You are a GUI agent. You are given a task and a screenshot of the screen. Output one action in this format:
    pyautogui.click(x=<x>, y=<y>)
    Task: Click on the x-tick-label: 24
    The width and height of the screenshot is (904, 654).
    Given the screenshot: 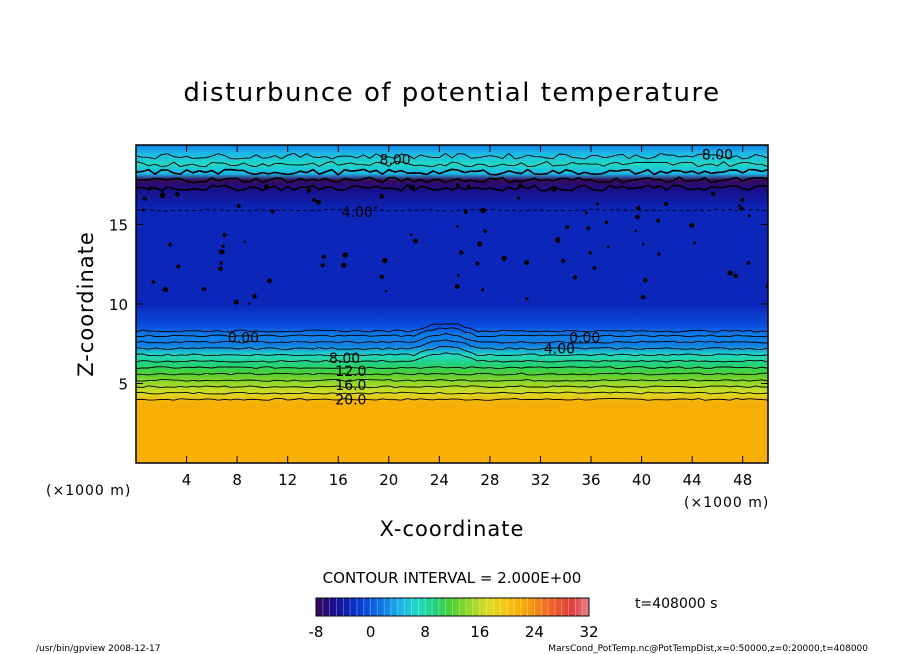 What is the action you would take?
    pyautogui.click(x=439, y=480)
    